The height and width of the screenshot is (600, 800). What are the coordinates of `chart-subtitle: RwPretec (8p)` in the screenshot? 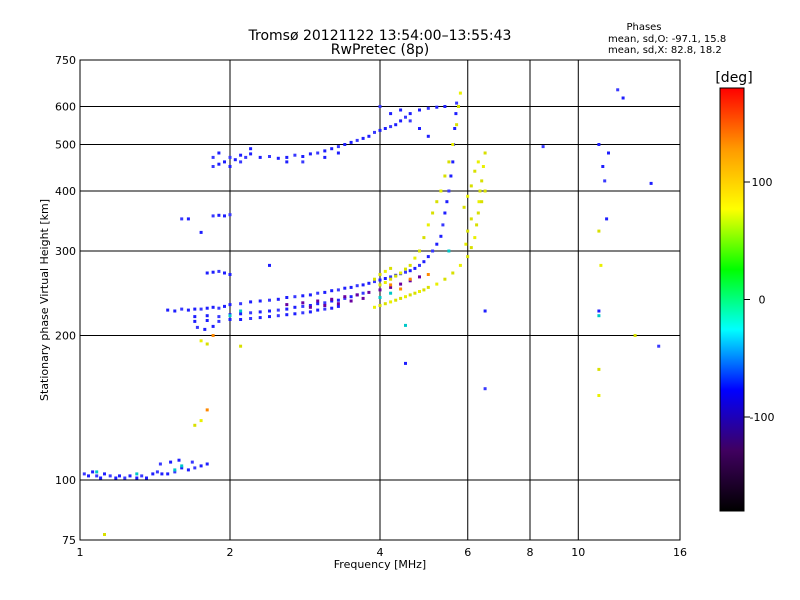 It's located at (380, 50).